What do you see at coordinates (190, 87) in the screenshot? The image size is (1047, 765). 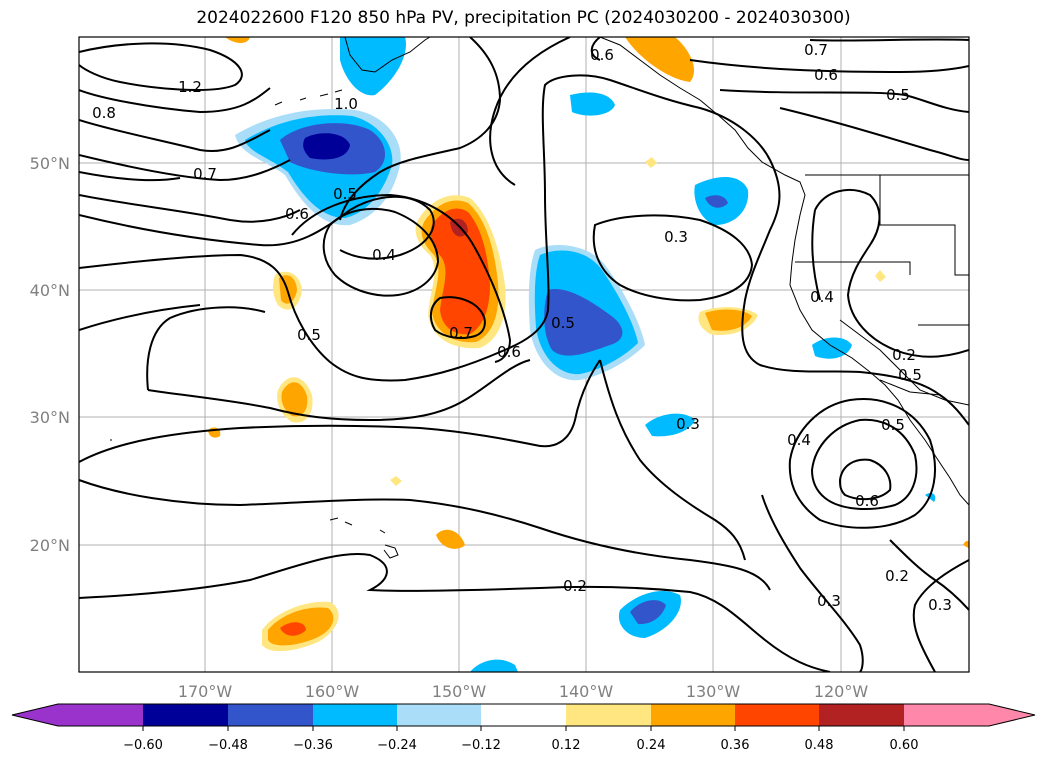 I see `contour-label: 1.2` at bounding box center [190, 87].